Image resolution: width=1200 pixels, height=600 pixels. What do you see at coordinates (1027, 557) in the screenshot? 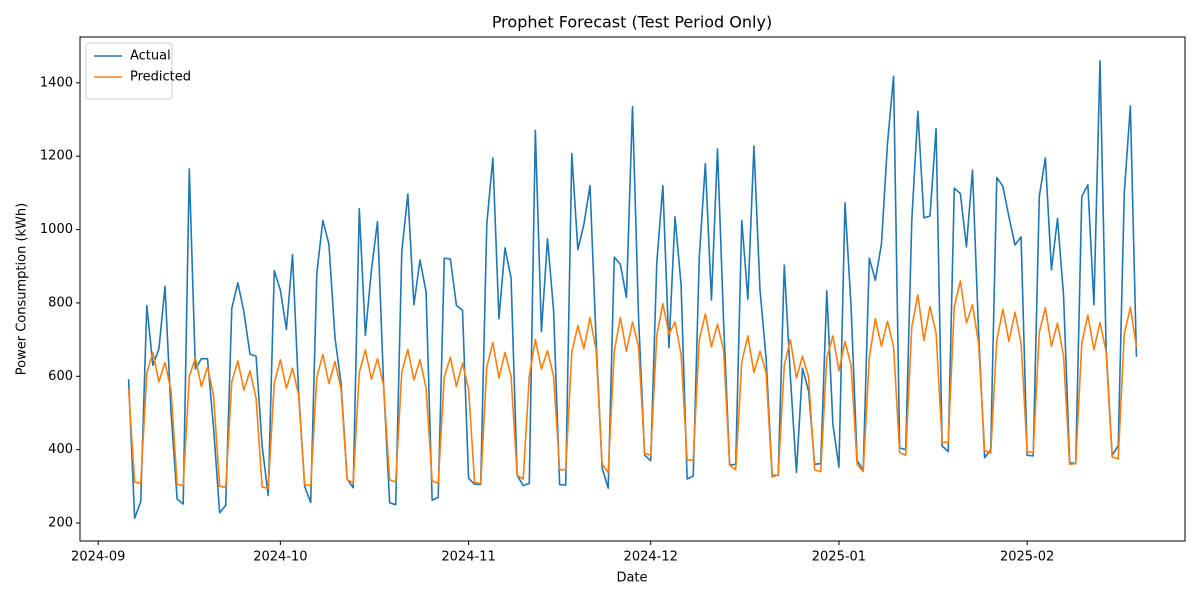
I see `x-tick-label: 2025-02` at bounding box center [1027, 557].